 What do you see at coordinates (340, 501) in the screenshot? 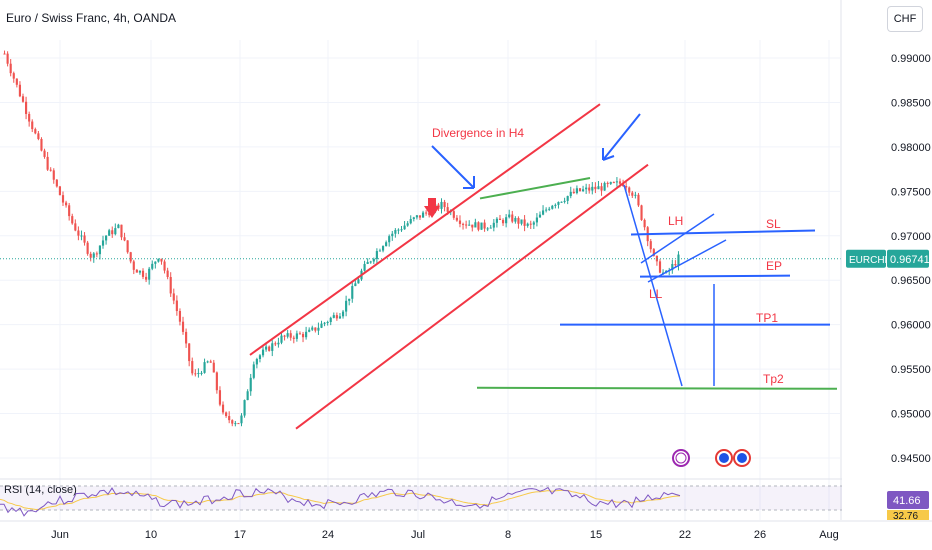
I see `rsi-line` at bounding box center [340, 501].